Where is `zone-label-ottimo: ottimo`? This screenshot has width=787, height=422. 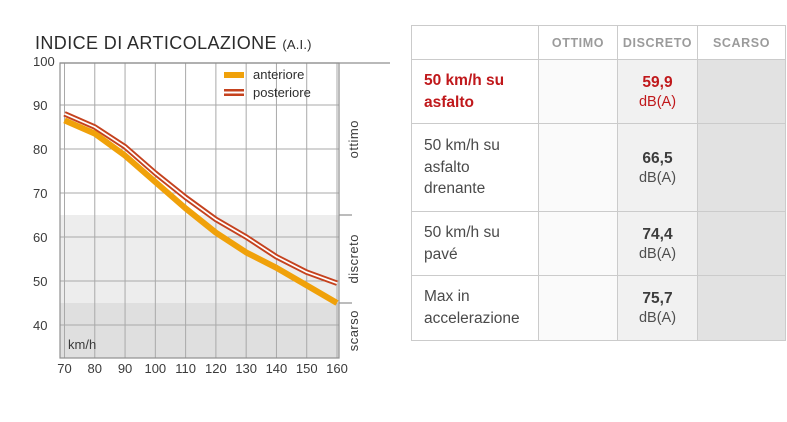
zone-label-ottimo: ottimo is located at coordinates (353, 139).